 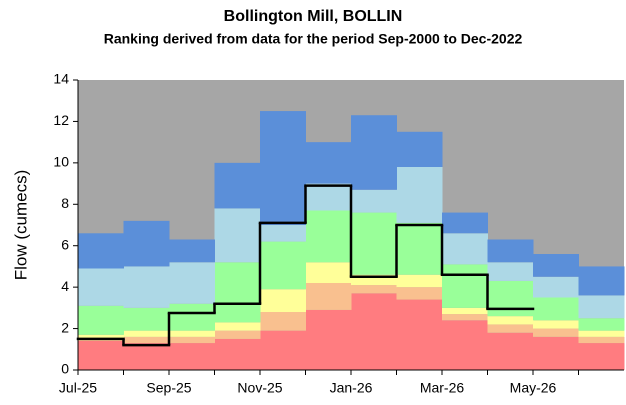 I want to click on y-tick-label: 10, so click(x=61, y=162).